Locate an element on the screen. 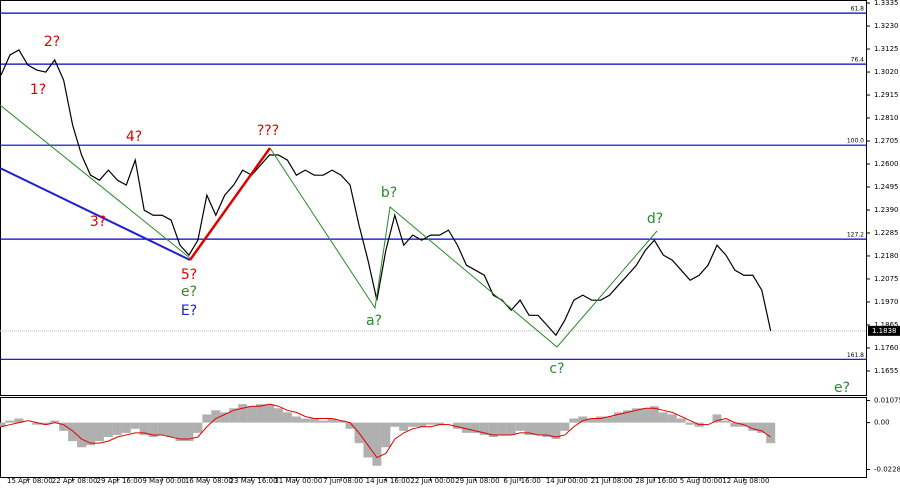 Image resolution: width=900 pixels, height=489 pixels. signal-line is located at coordinates (385, 431).